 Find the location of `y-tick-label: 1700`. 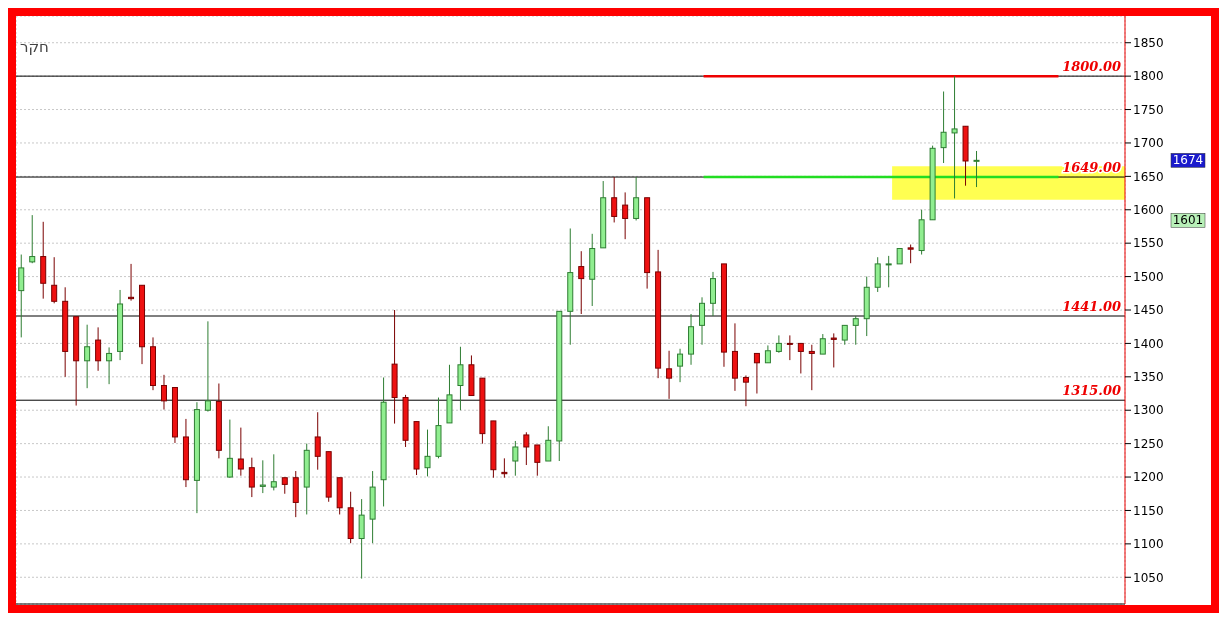

y-tick-label: 1700 is located at coordinates (1148, 143).